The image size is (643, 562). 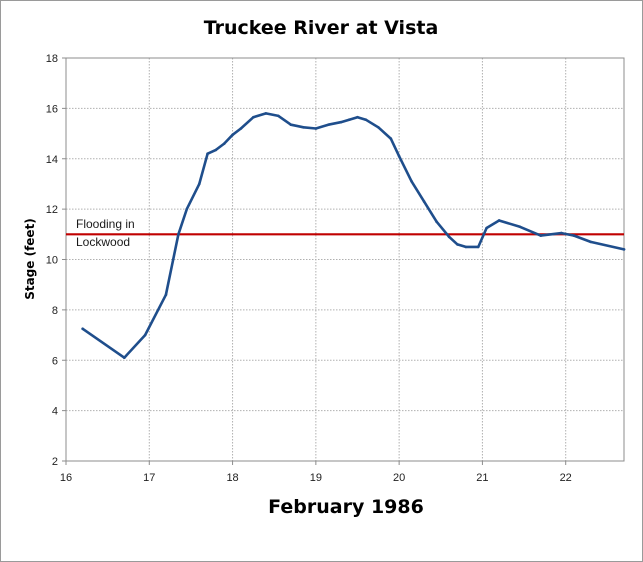 I want to click on x-tick-label: 22, so click(x=566, y=478).